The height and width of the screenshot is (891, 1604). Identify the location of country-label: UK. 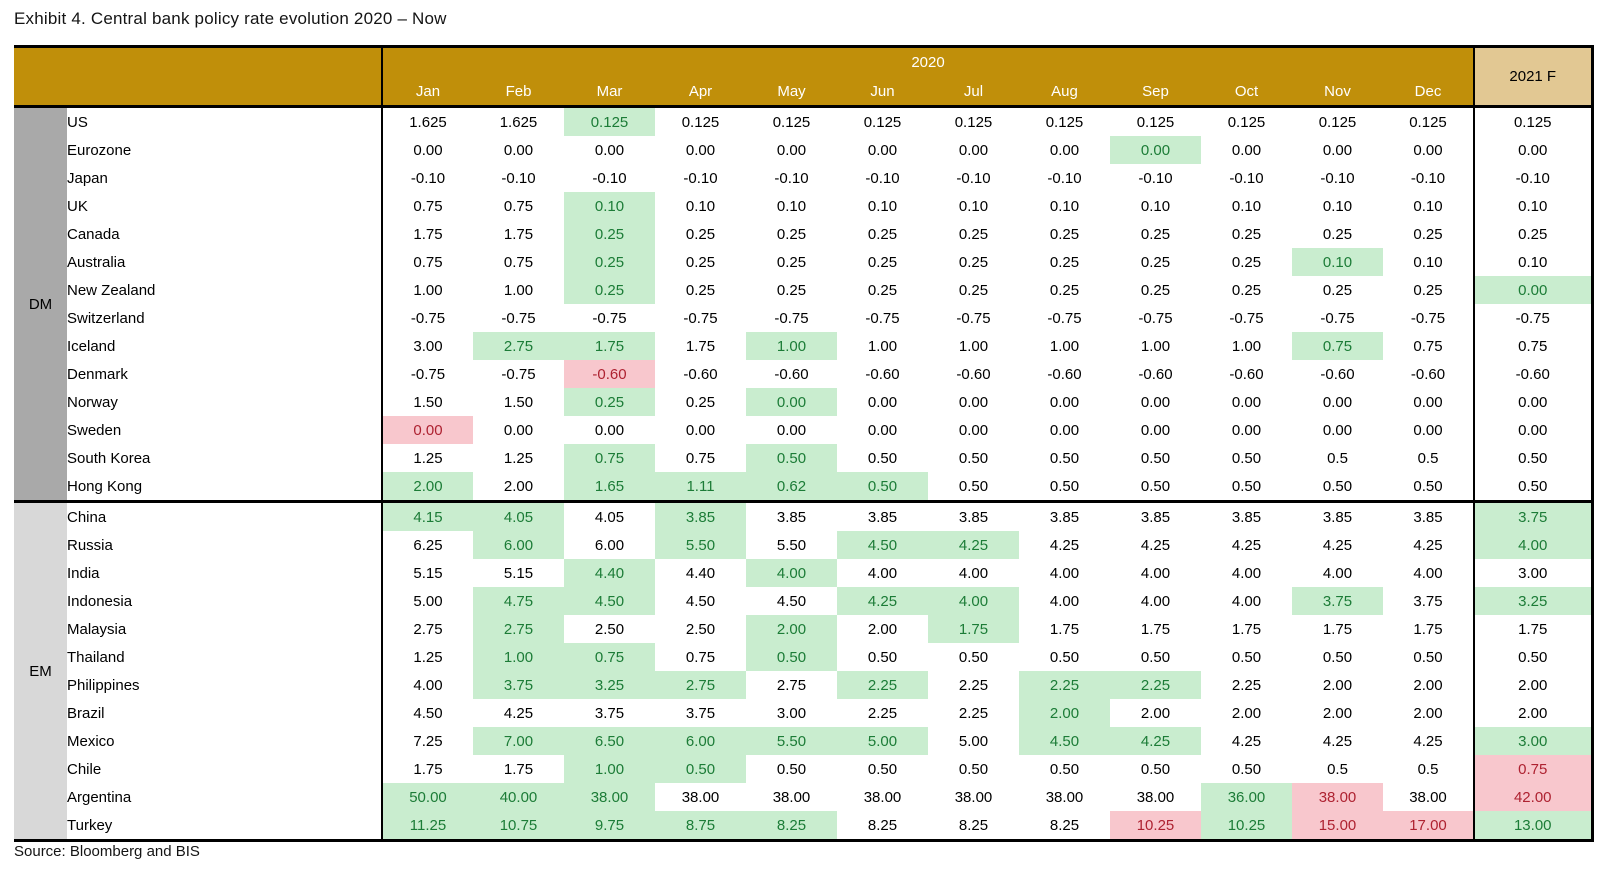
(225, 206).